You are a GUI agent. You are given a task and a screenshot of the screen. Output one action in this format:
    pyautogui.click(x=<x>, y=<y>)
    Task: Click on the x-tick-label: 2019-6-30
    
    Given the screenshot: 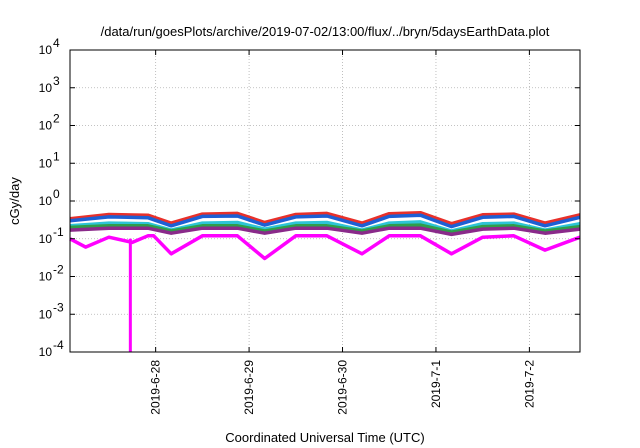 What is the action you would take?
    pyautogui.click(x=343, y=387)
    